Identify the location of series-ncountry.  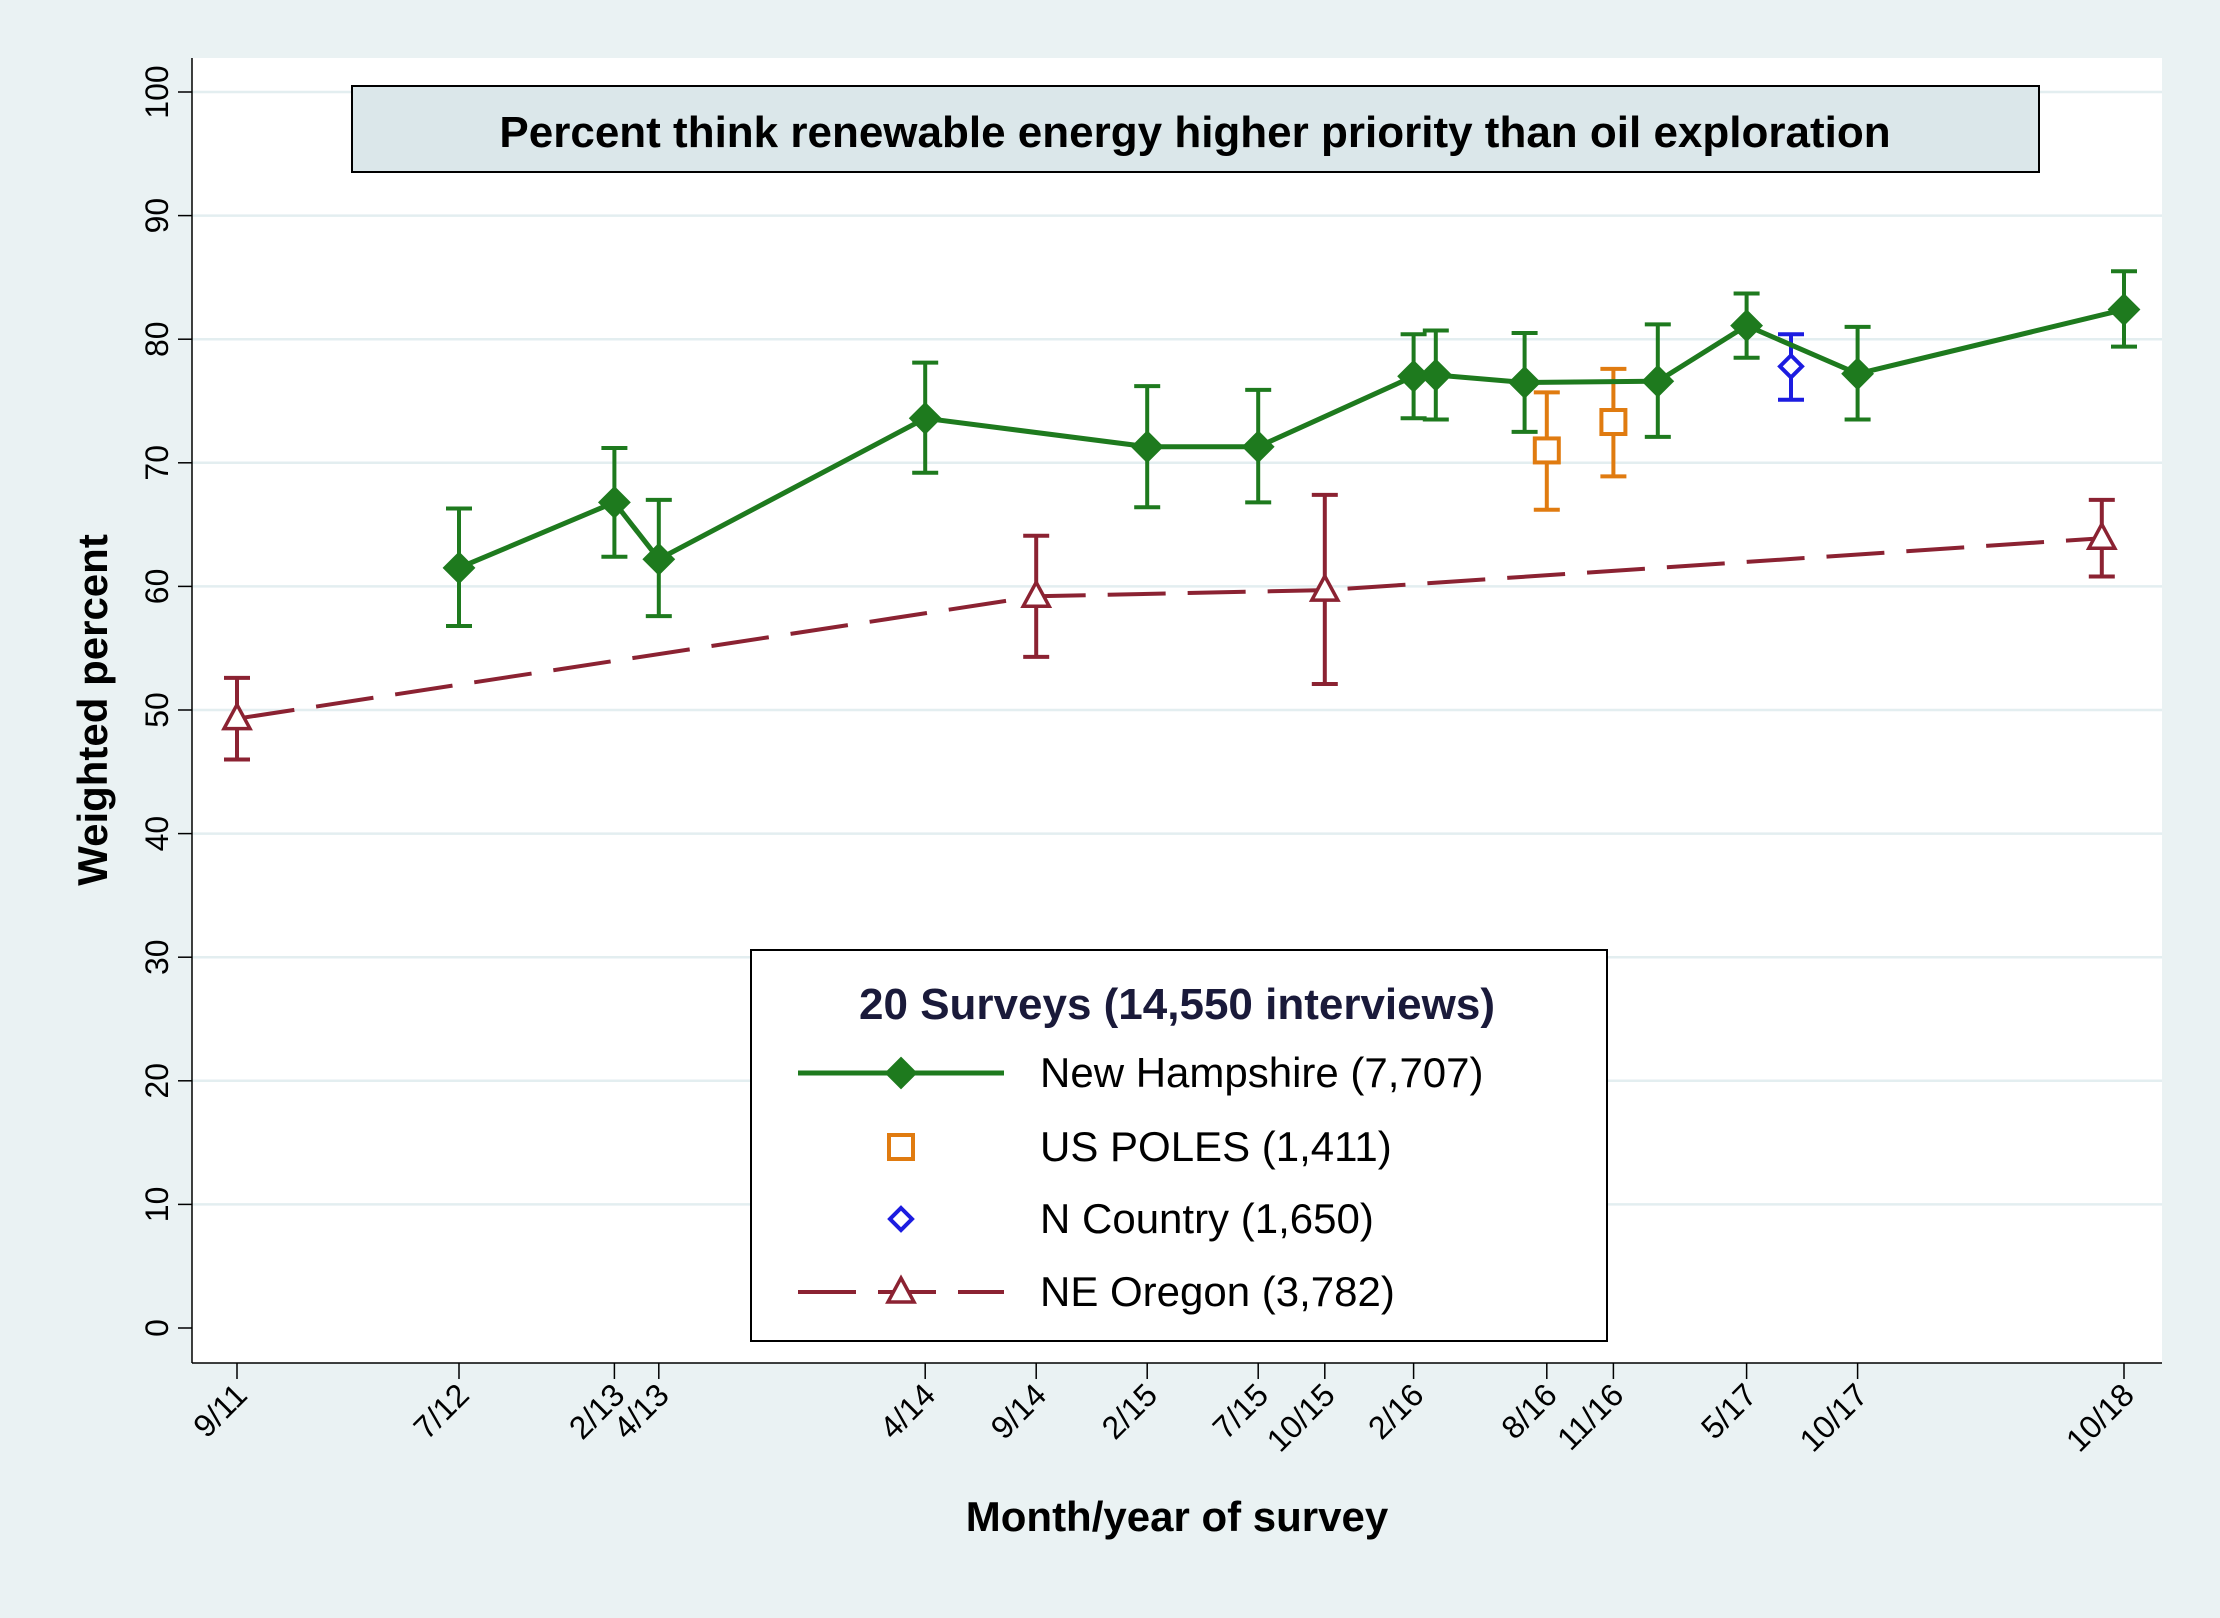
(1791, 367).